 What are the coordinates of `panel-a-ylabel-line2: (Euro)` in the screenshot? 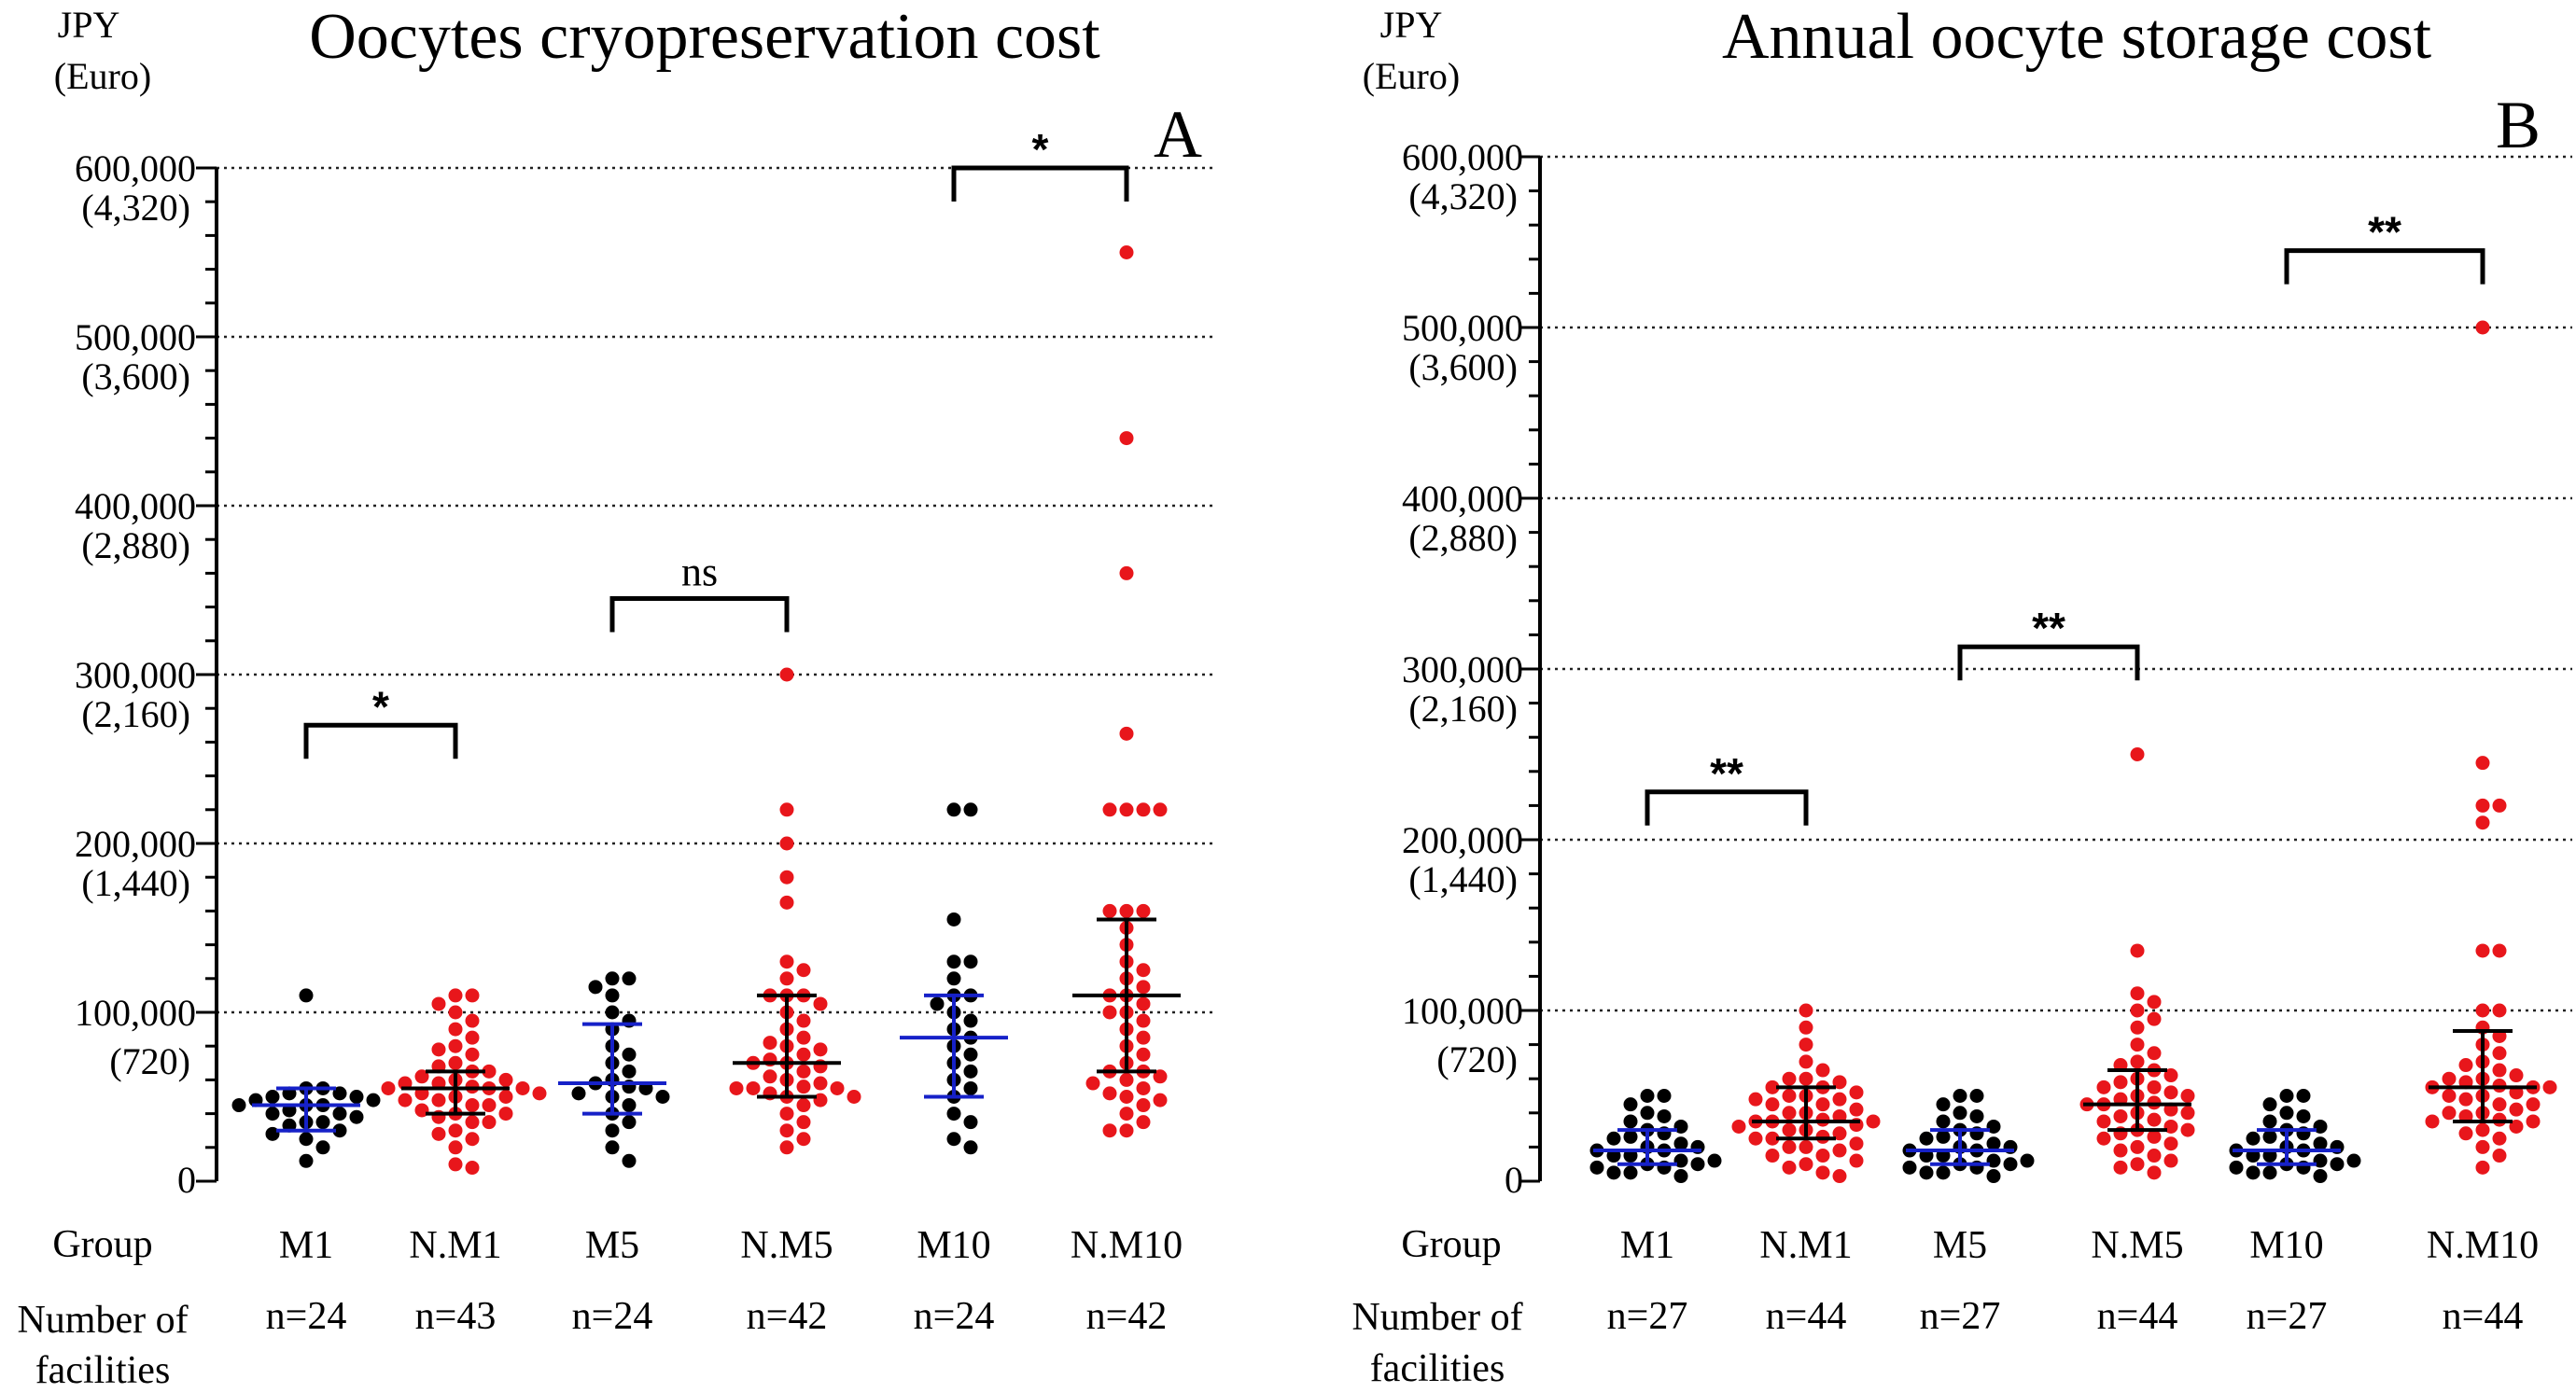 It's located at (102, 76).